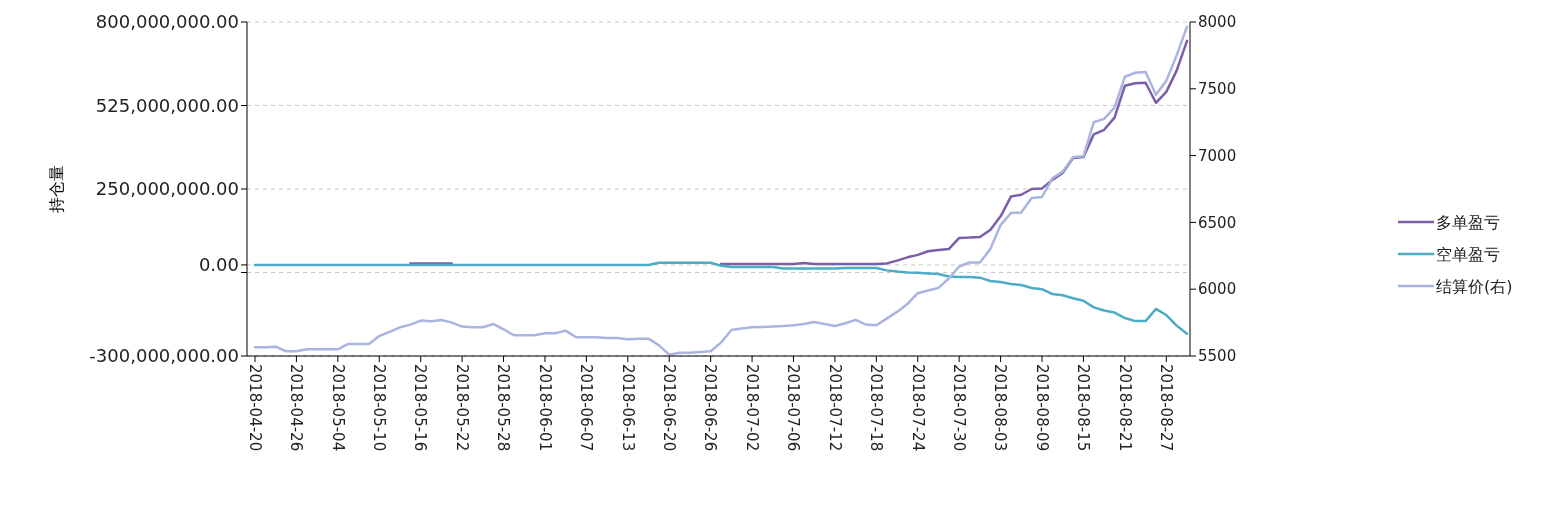  I want to click on legend-label: 空单盈亏, so click(1468, 254).